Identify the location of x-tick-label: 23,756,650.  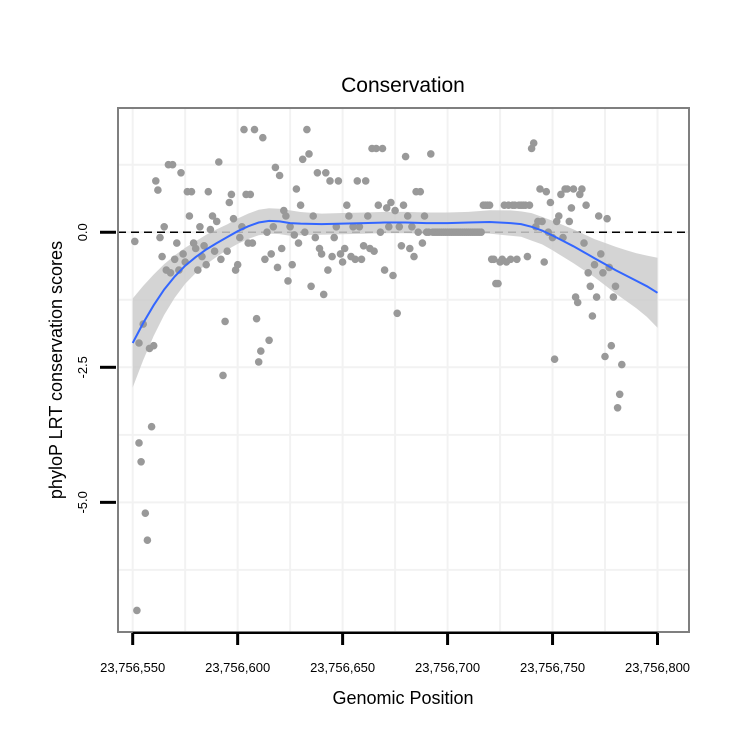
(342, 667).